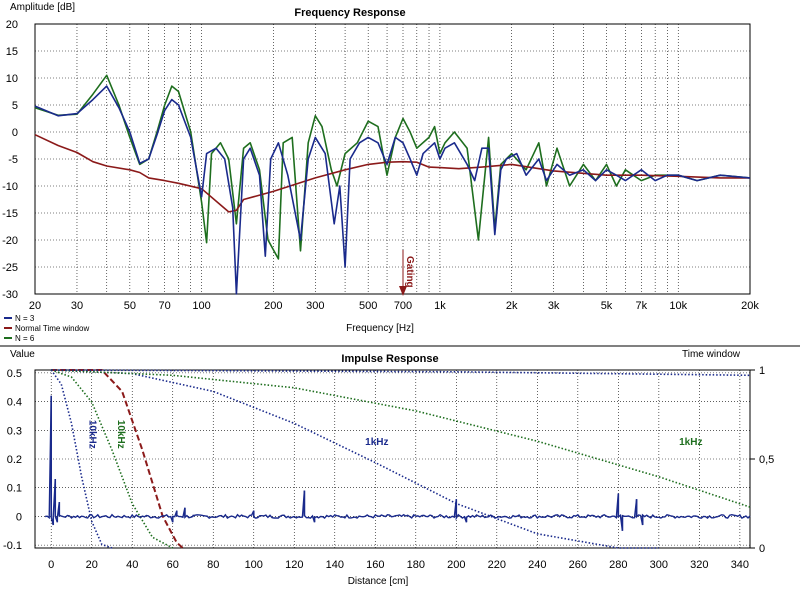  Describe the element at coordinates (10, 214) in the screenshot. I see `amplitude-tick-label: -15` at that location.